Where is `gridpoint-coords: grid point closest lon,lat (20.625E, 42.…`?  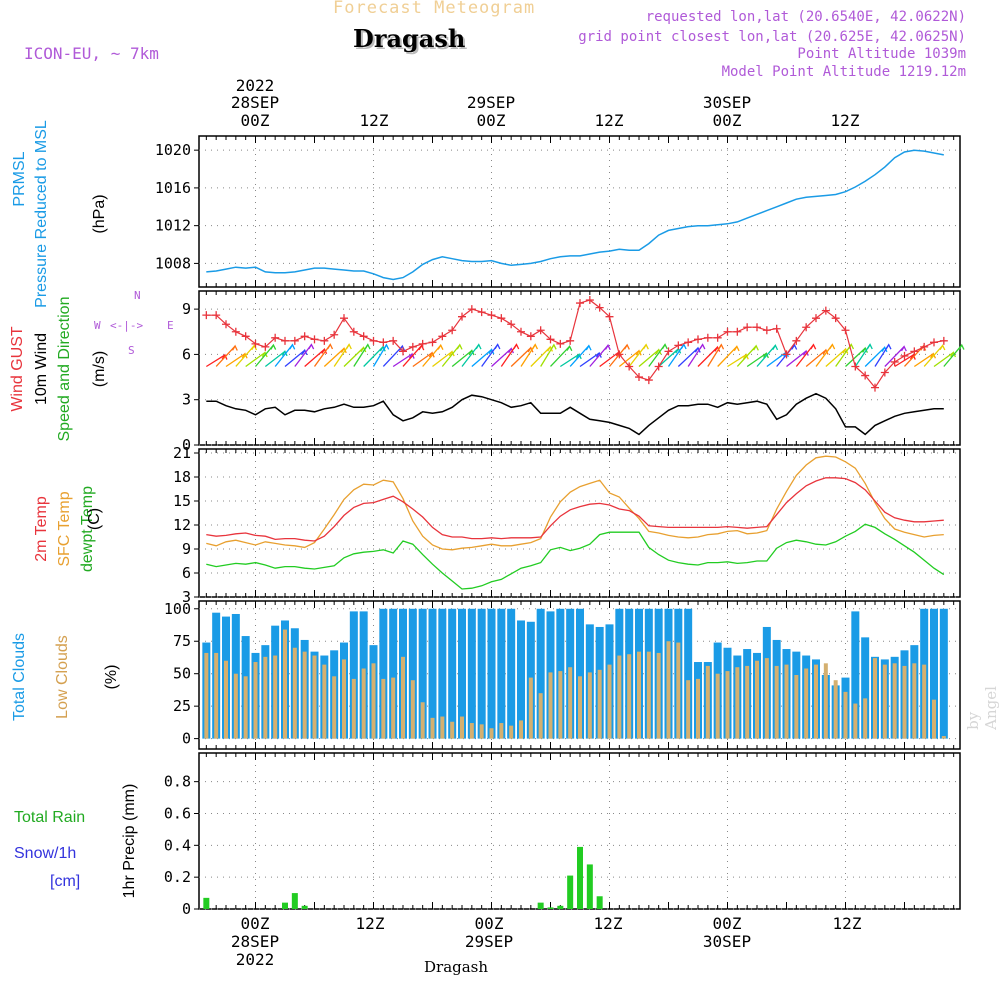 gridpoint-coords: grid point closest lon,lat (20.625E, 42.… is located at coordinates (772, 37).